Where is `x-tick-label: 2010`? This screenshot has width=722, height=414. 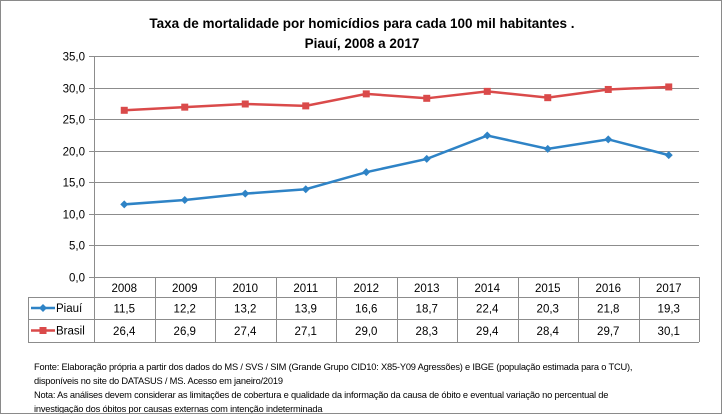 x-tick-label: 2010 is located at coordinates (245, 289).